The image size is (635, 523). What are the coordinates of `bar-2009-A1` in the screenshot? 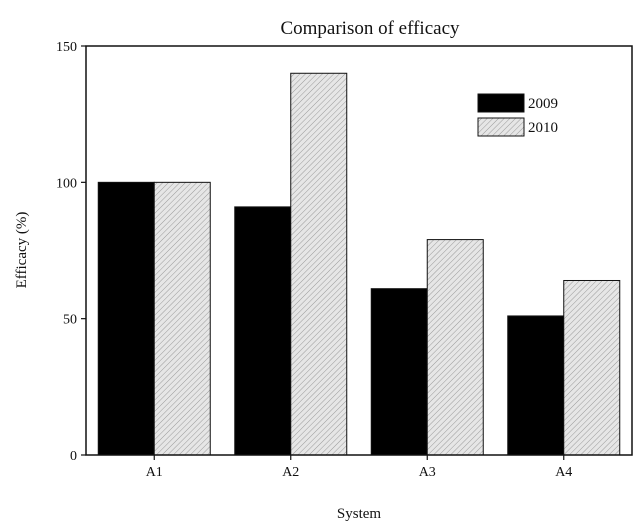 It's located at (126, 318).